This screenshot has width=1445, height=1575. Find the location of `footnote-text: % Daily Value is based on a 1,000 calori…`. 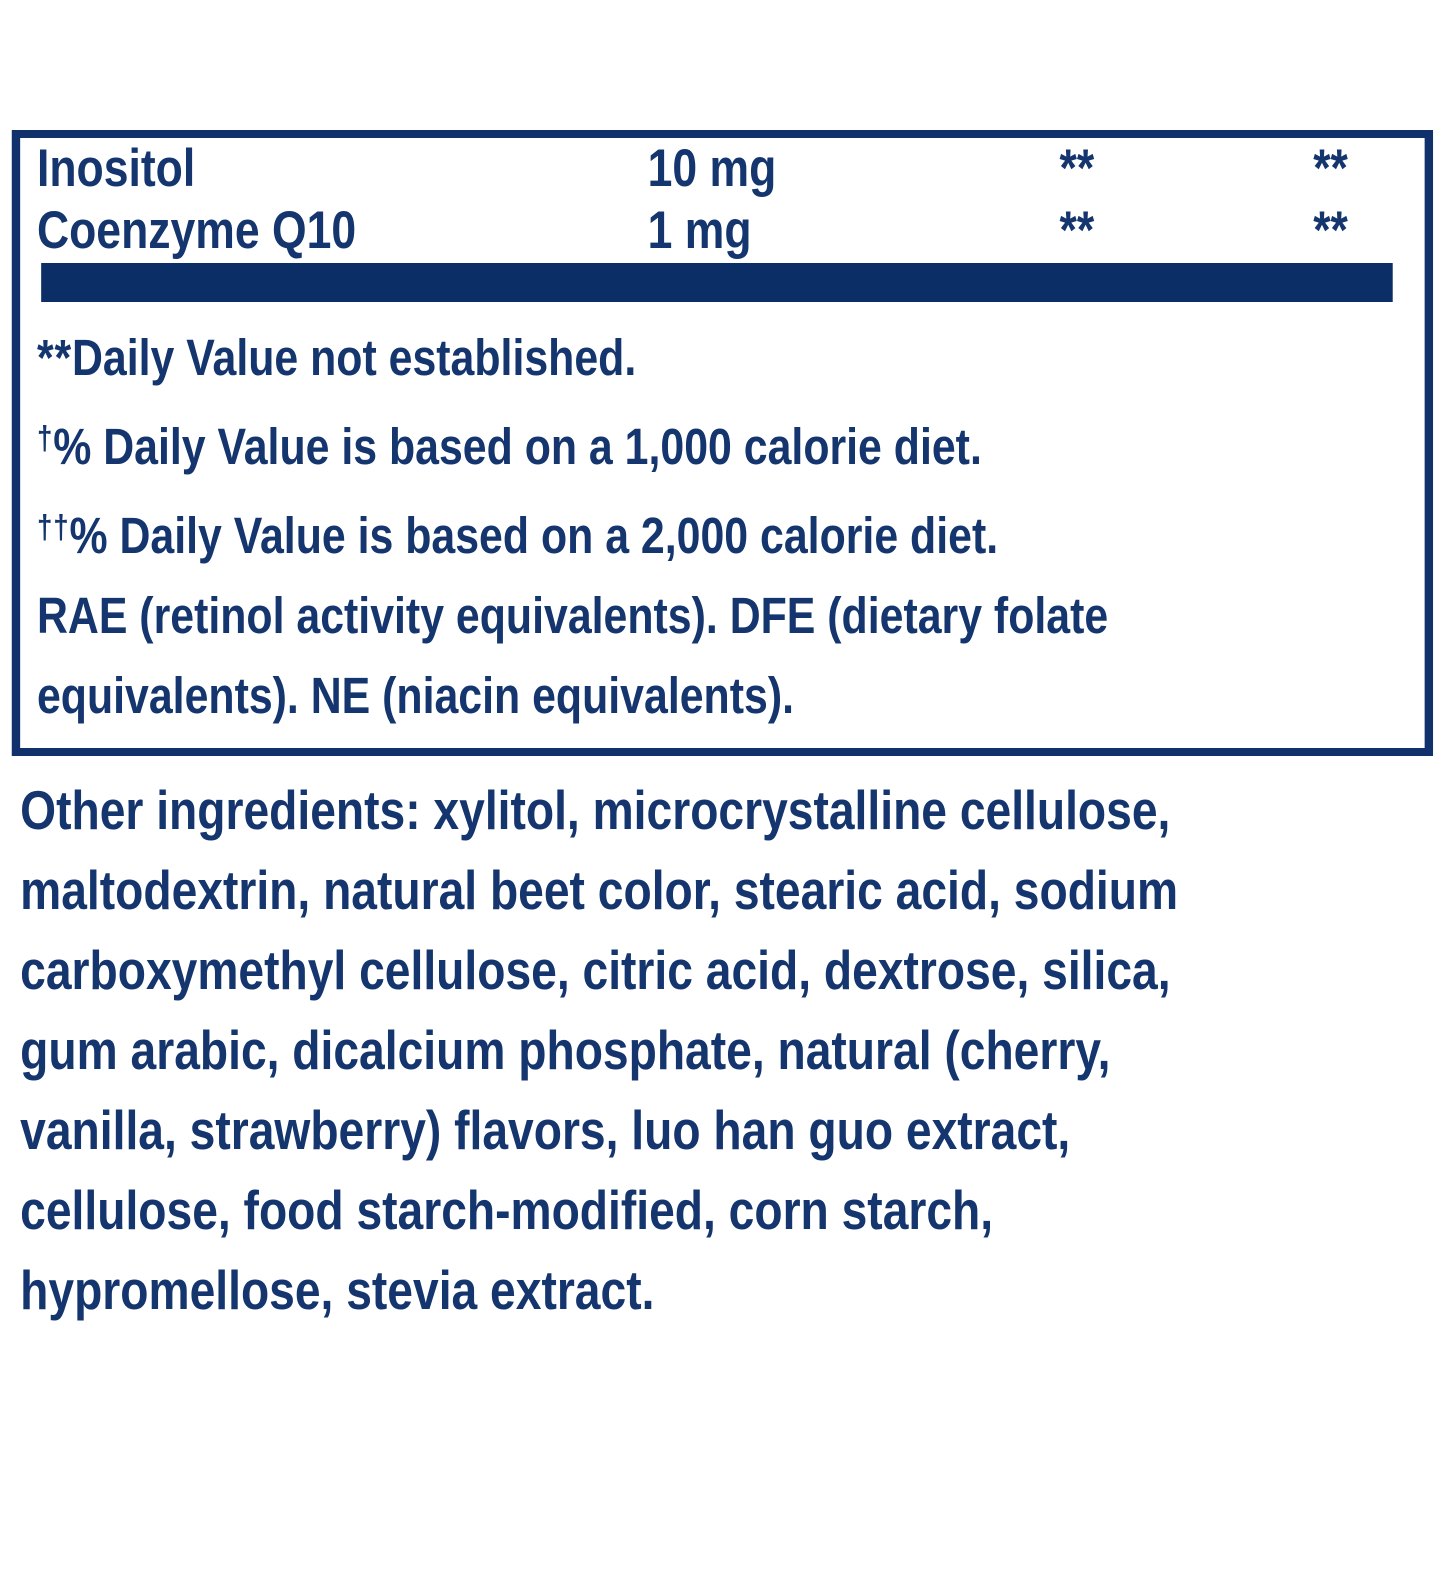

footnote-text: % Daily Value is based on a 1,000 calori… is located at coordinates (517, 446).